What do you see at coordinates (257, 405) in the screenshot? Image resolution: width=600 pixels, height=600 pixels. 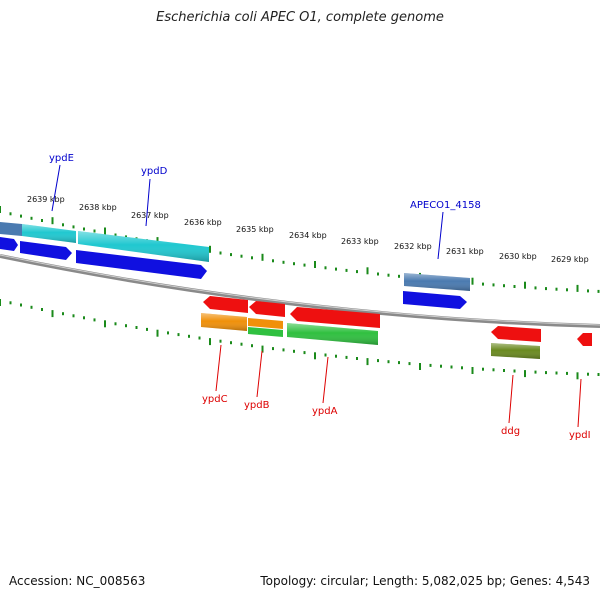 I see `gene-label-ypdB: ypdB` at bounding box center [257, 405].